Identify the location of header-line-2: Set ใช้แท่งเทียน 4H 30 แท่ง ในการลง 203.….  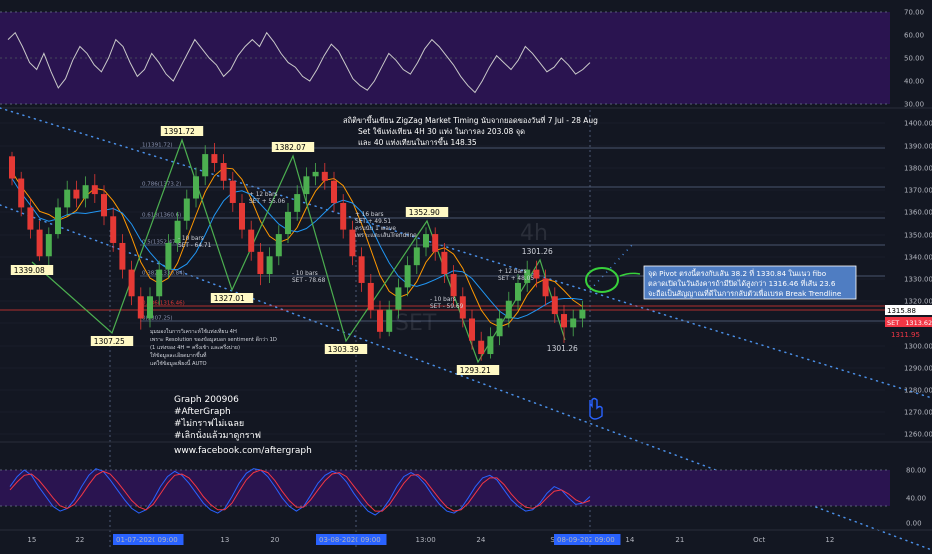
(441, 131).